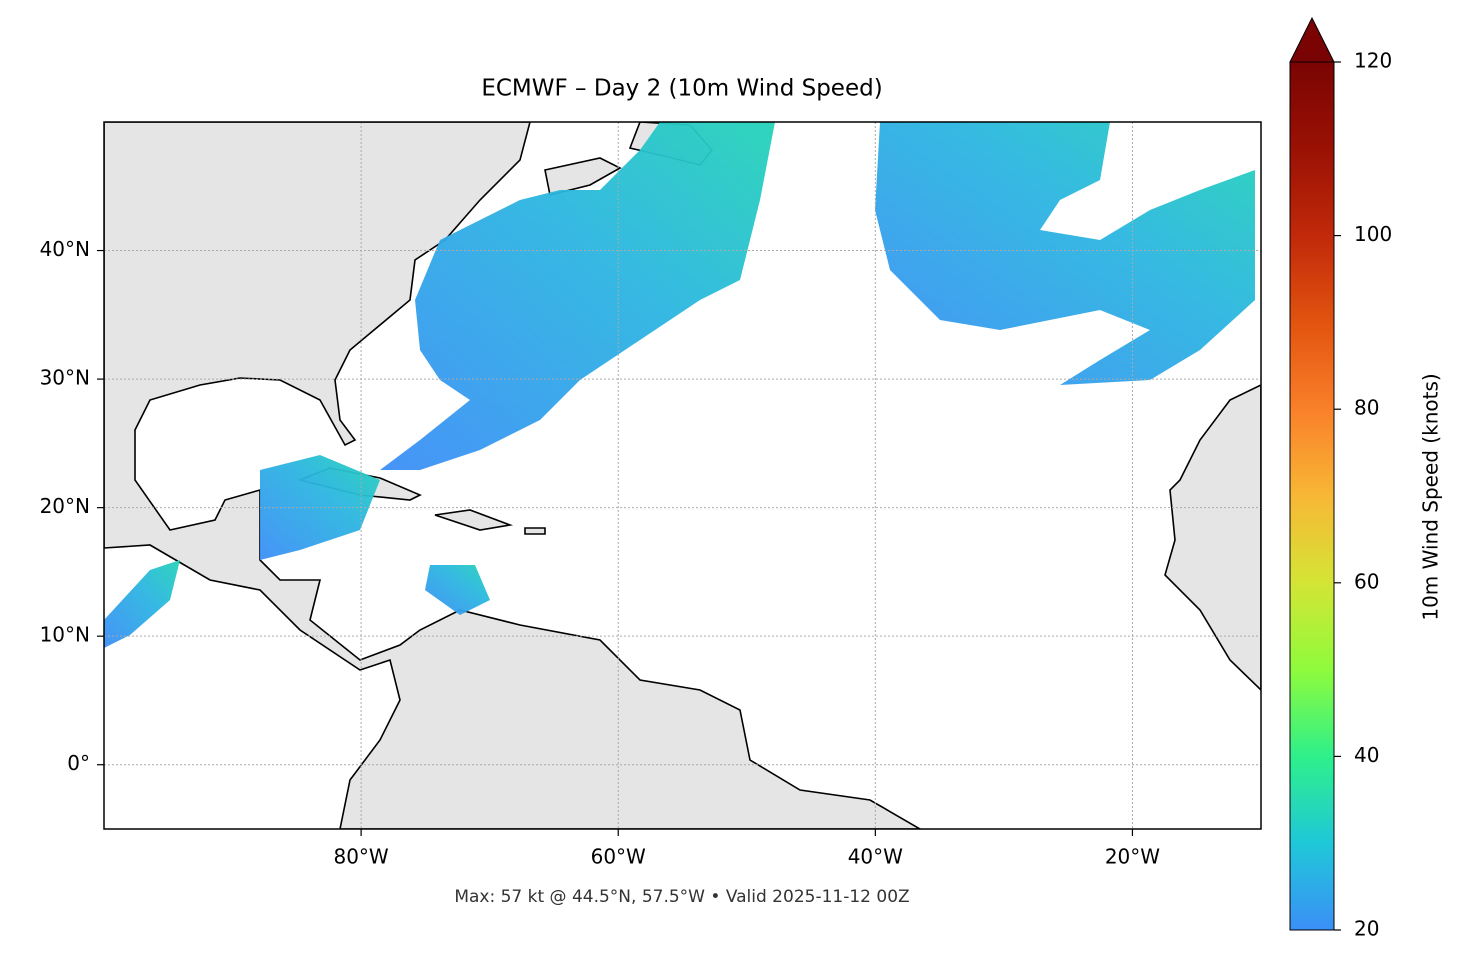  I want to click on x-tick-label: 40°W, so click(875, 857).